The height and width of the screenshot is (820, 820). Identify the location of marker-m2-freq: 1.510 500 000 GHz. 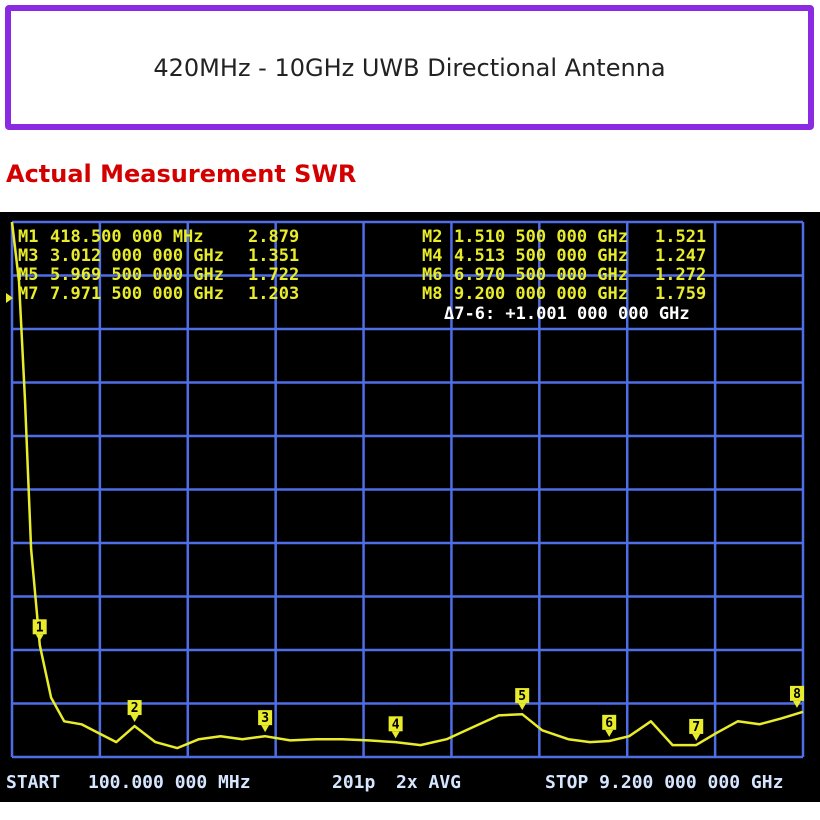
(541, 237).